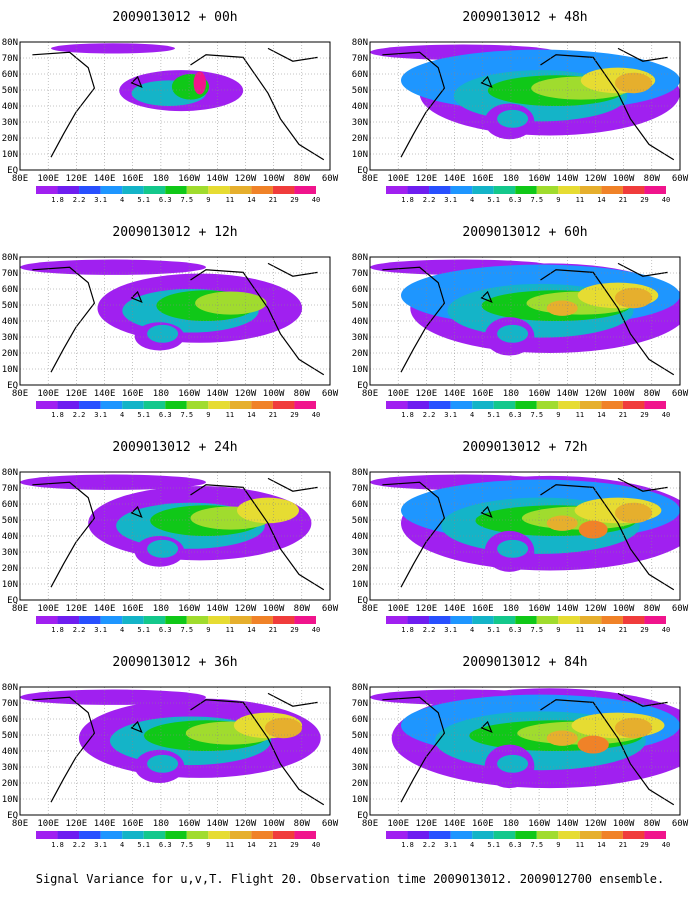 This screenshot has height=900, width=700. I want to click on lon-tick-label: 80W, so click(302, 824).